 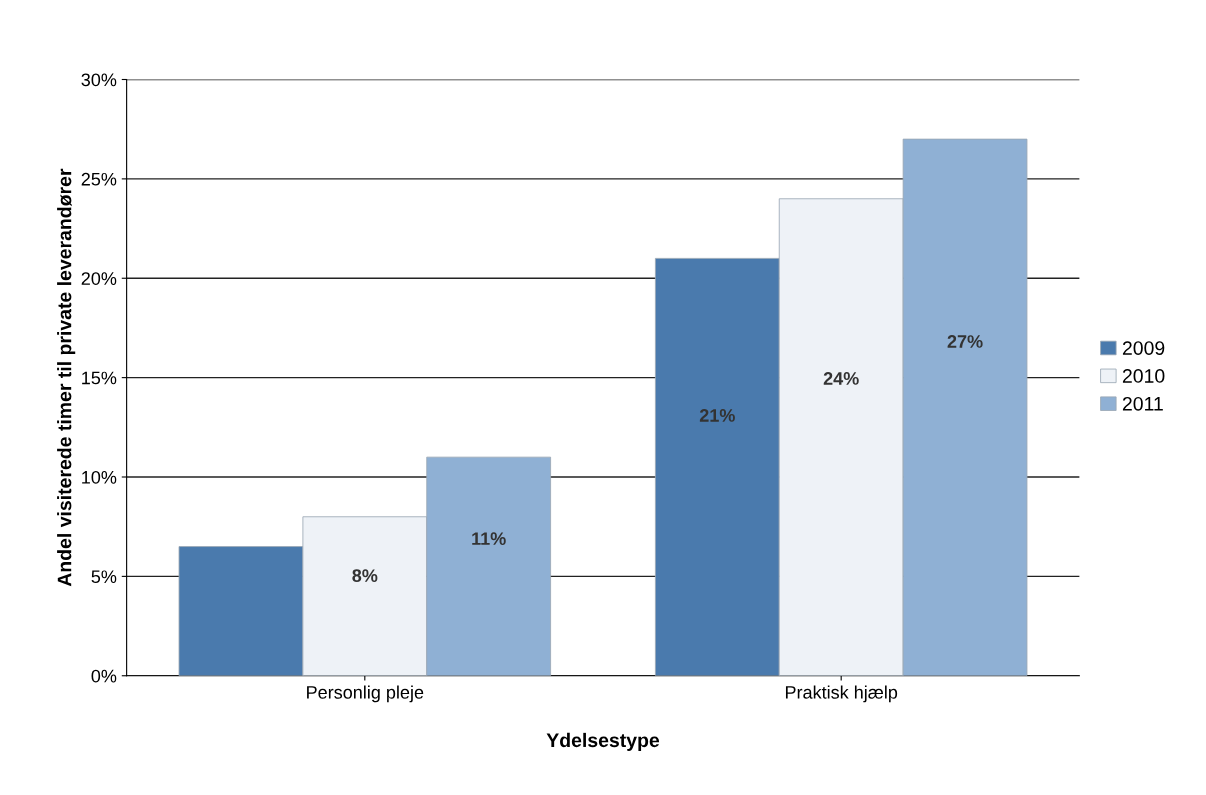 I want to click on y-axis-title: Andel visiterede timer til private leverandører, so click(x=66, y=377).